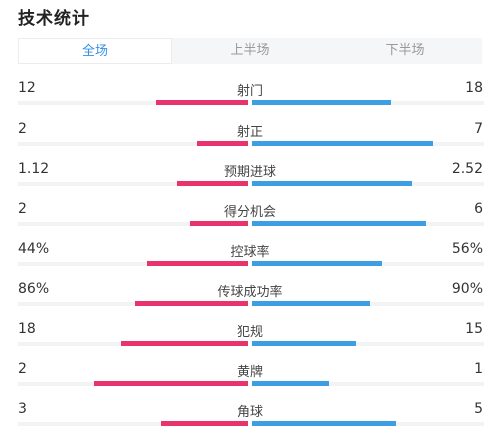  Describe the element at coordinates (54, 19) in the screenshot. I see `page-title: 技术统计` at that location.